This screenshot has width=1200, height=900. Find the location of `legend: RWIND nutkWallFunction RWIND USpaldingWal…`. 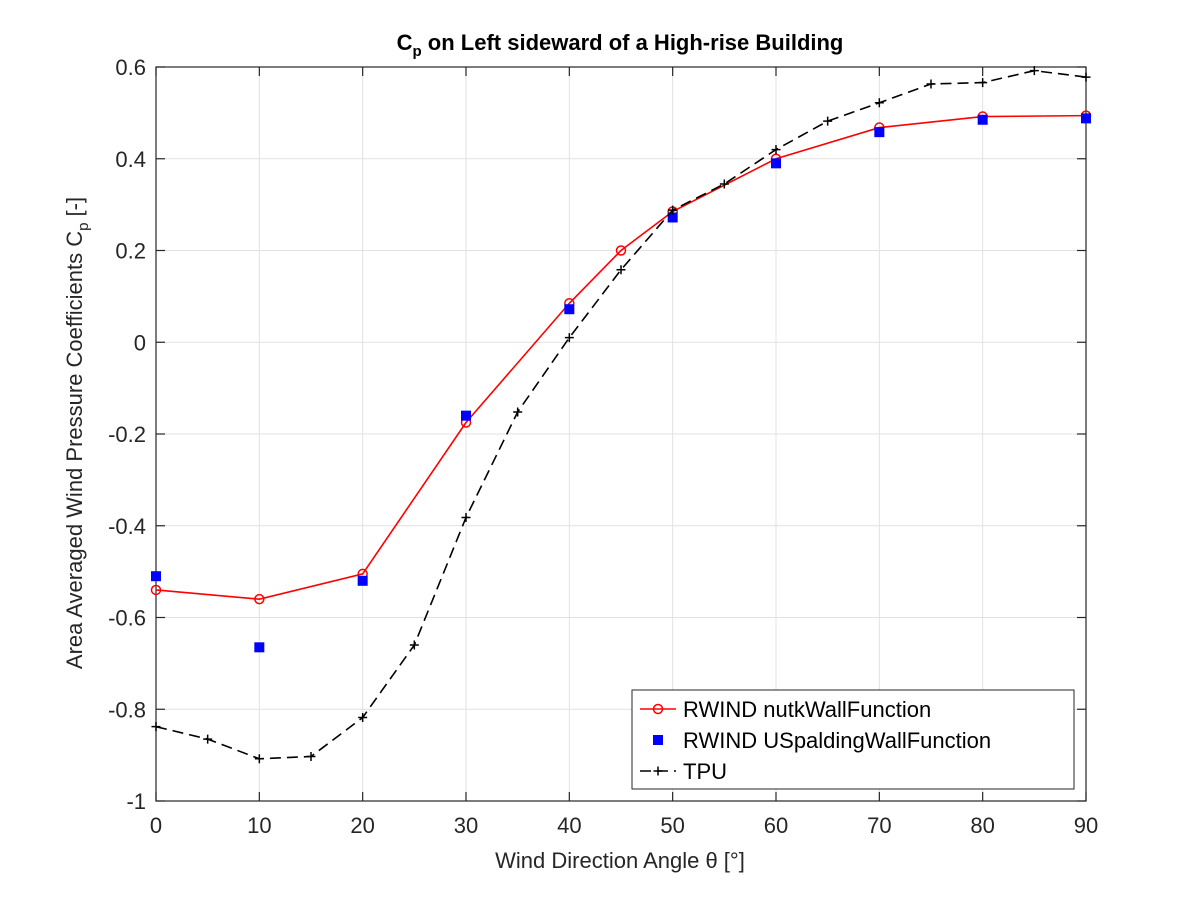

legend: RWIND nutkWallFunction RWIND USpaldingWal… is located at coordinates (853, 739).